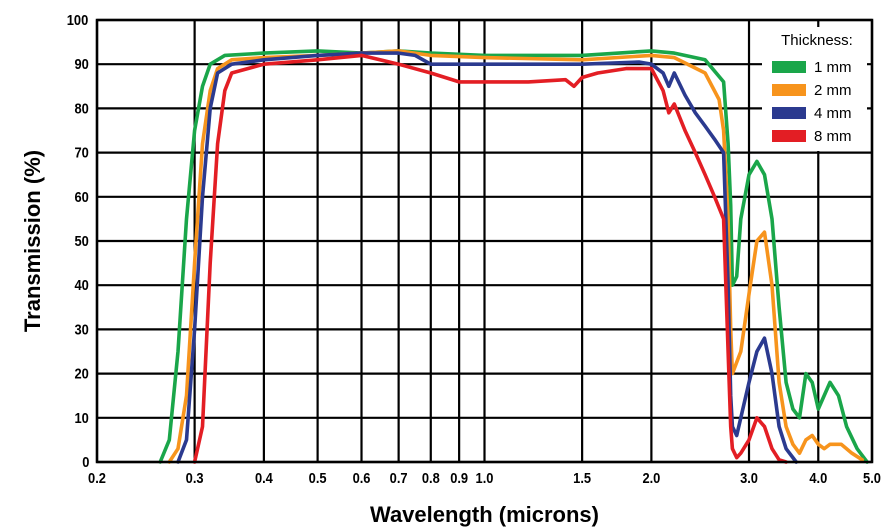  What do you see at coordinates (82, 63) in the screenshot?
I see `y-tick-label: 90` at bounding box center [82, 63].